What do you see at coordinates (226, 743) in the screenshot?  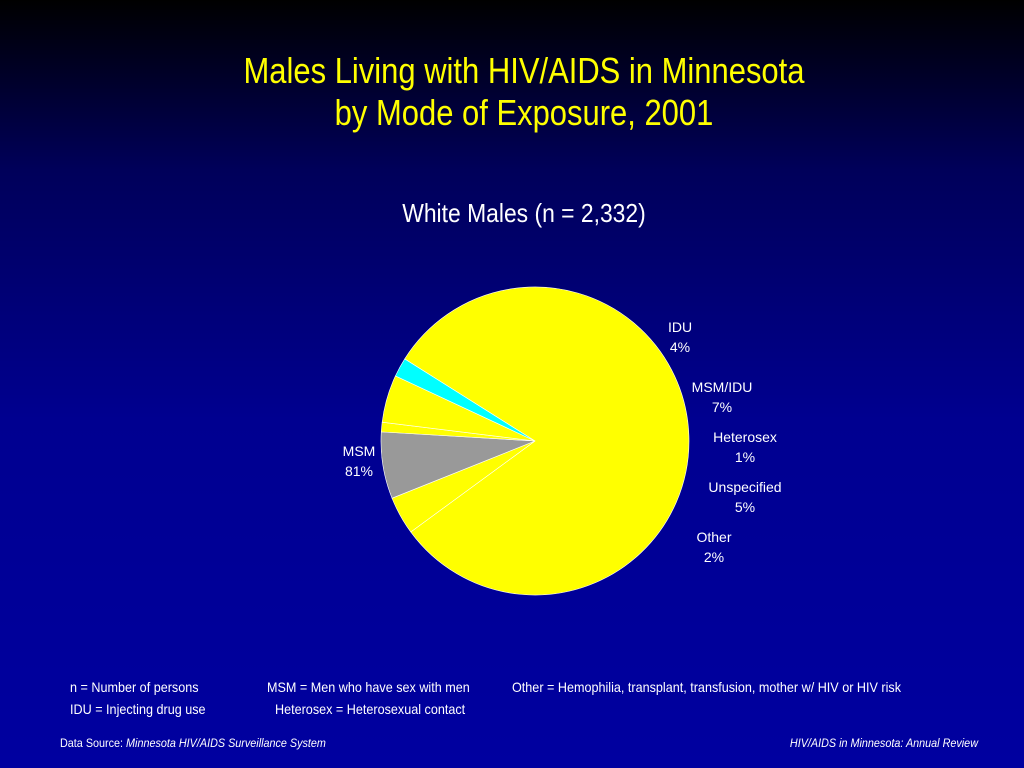 I see `data-source-value: Minnesota HIV/AIDS Surveillance System` at bounding box center [226, 743].